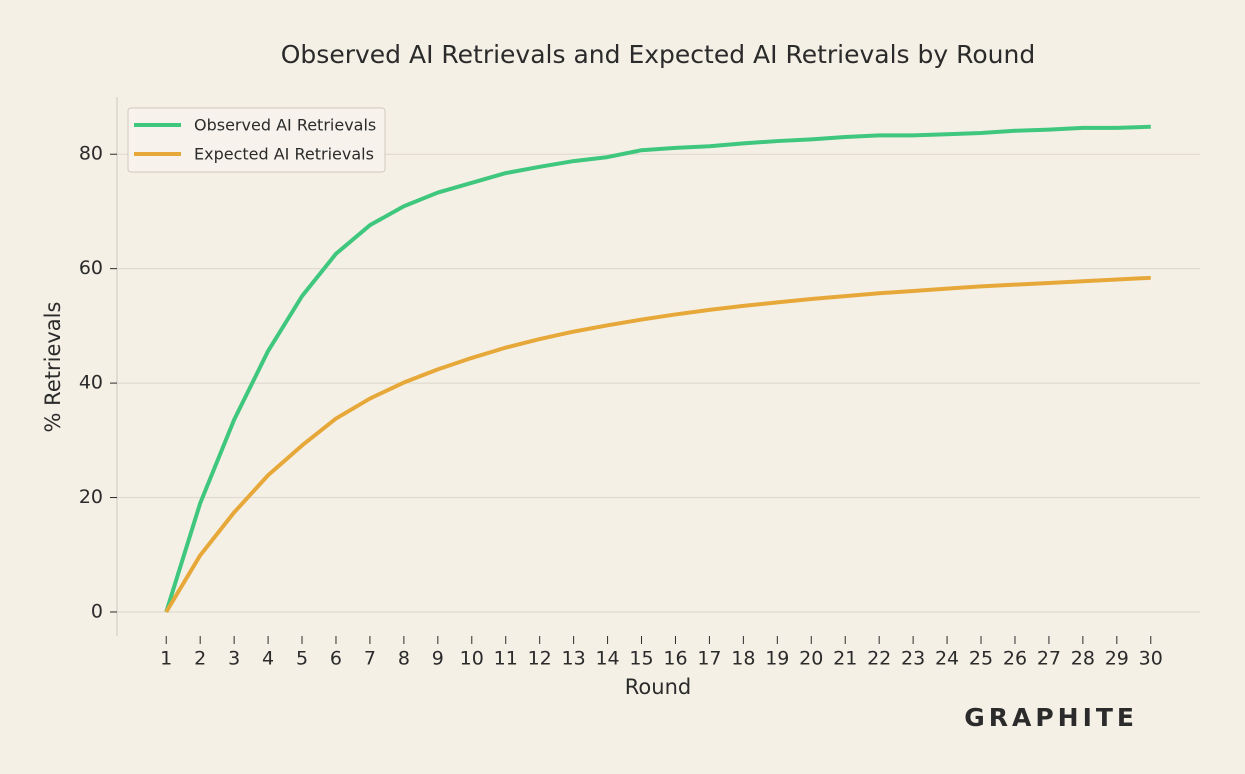  I want to click on x-tick-label: 11, so click(506, 659).